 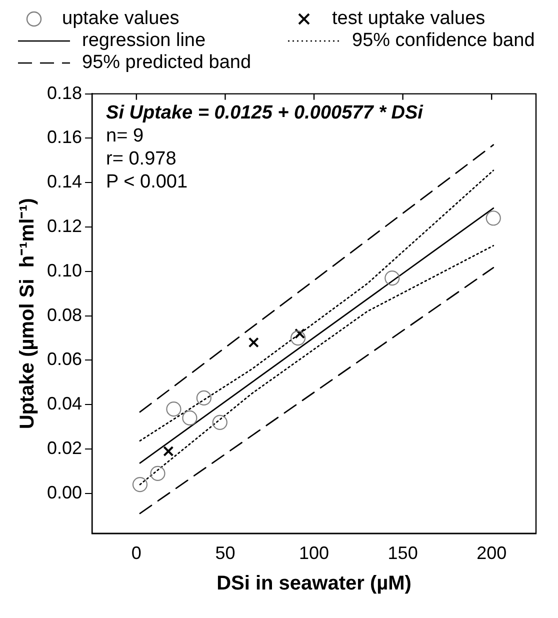 What do you see at coordinates (64, 314) in the screenshot?
I see `y-tick-label: 0.08` at bounding box center [64, 314].